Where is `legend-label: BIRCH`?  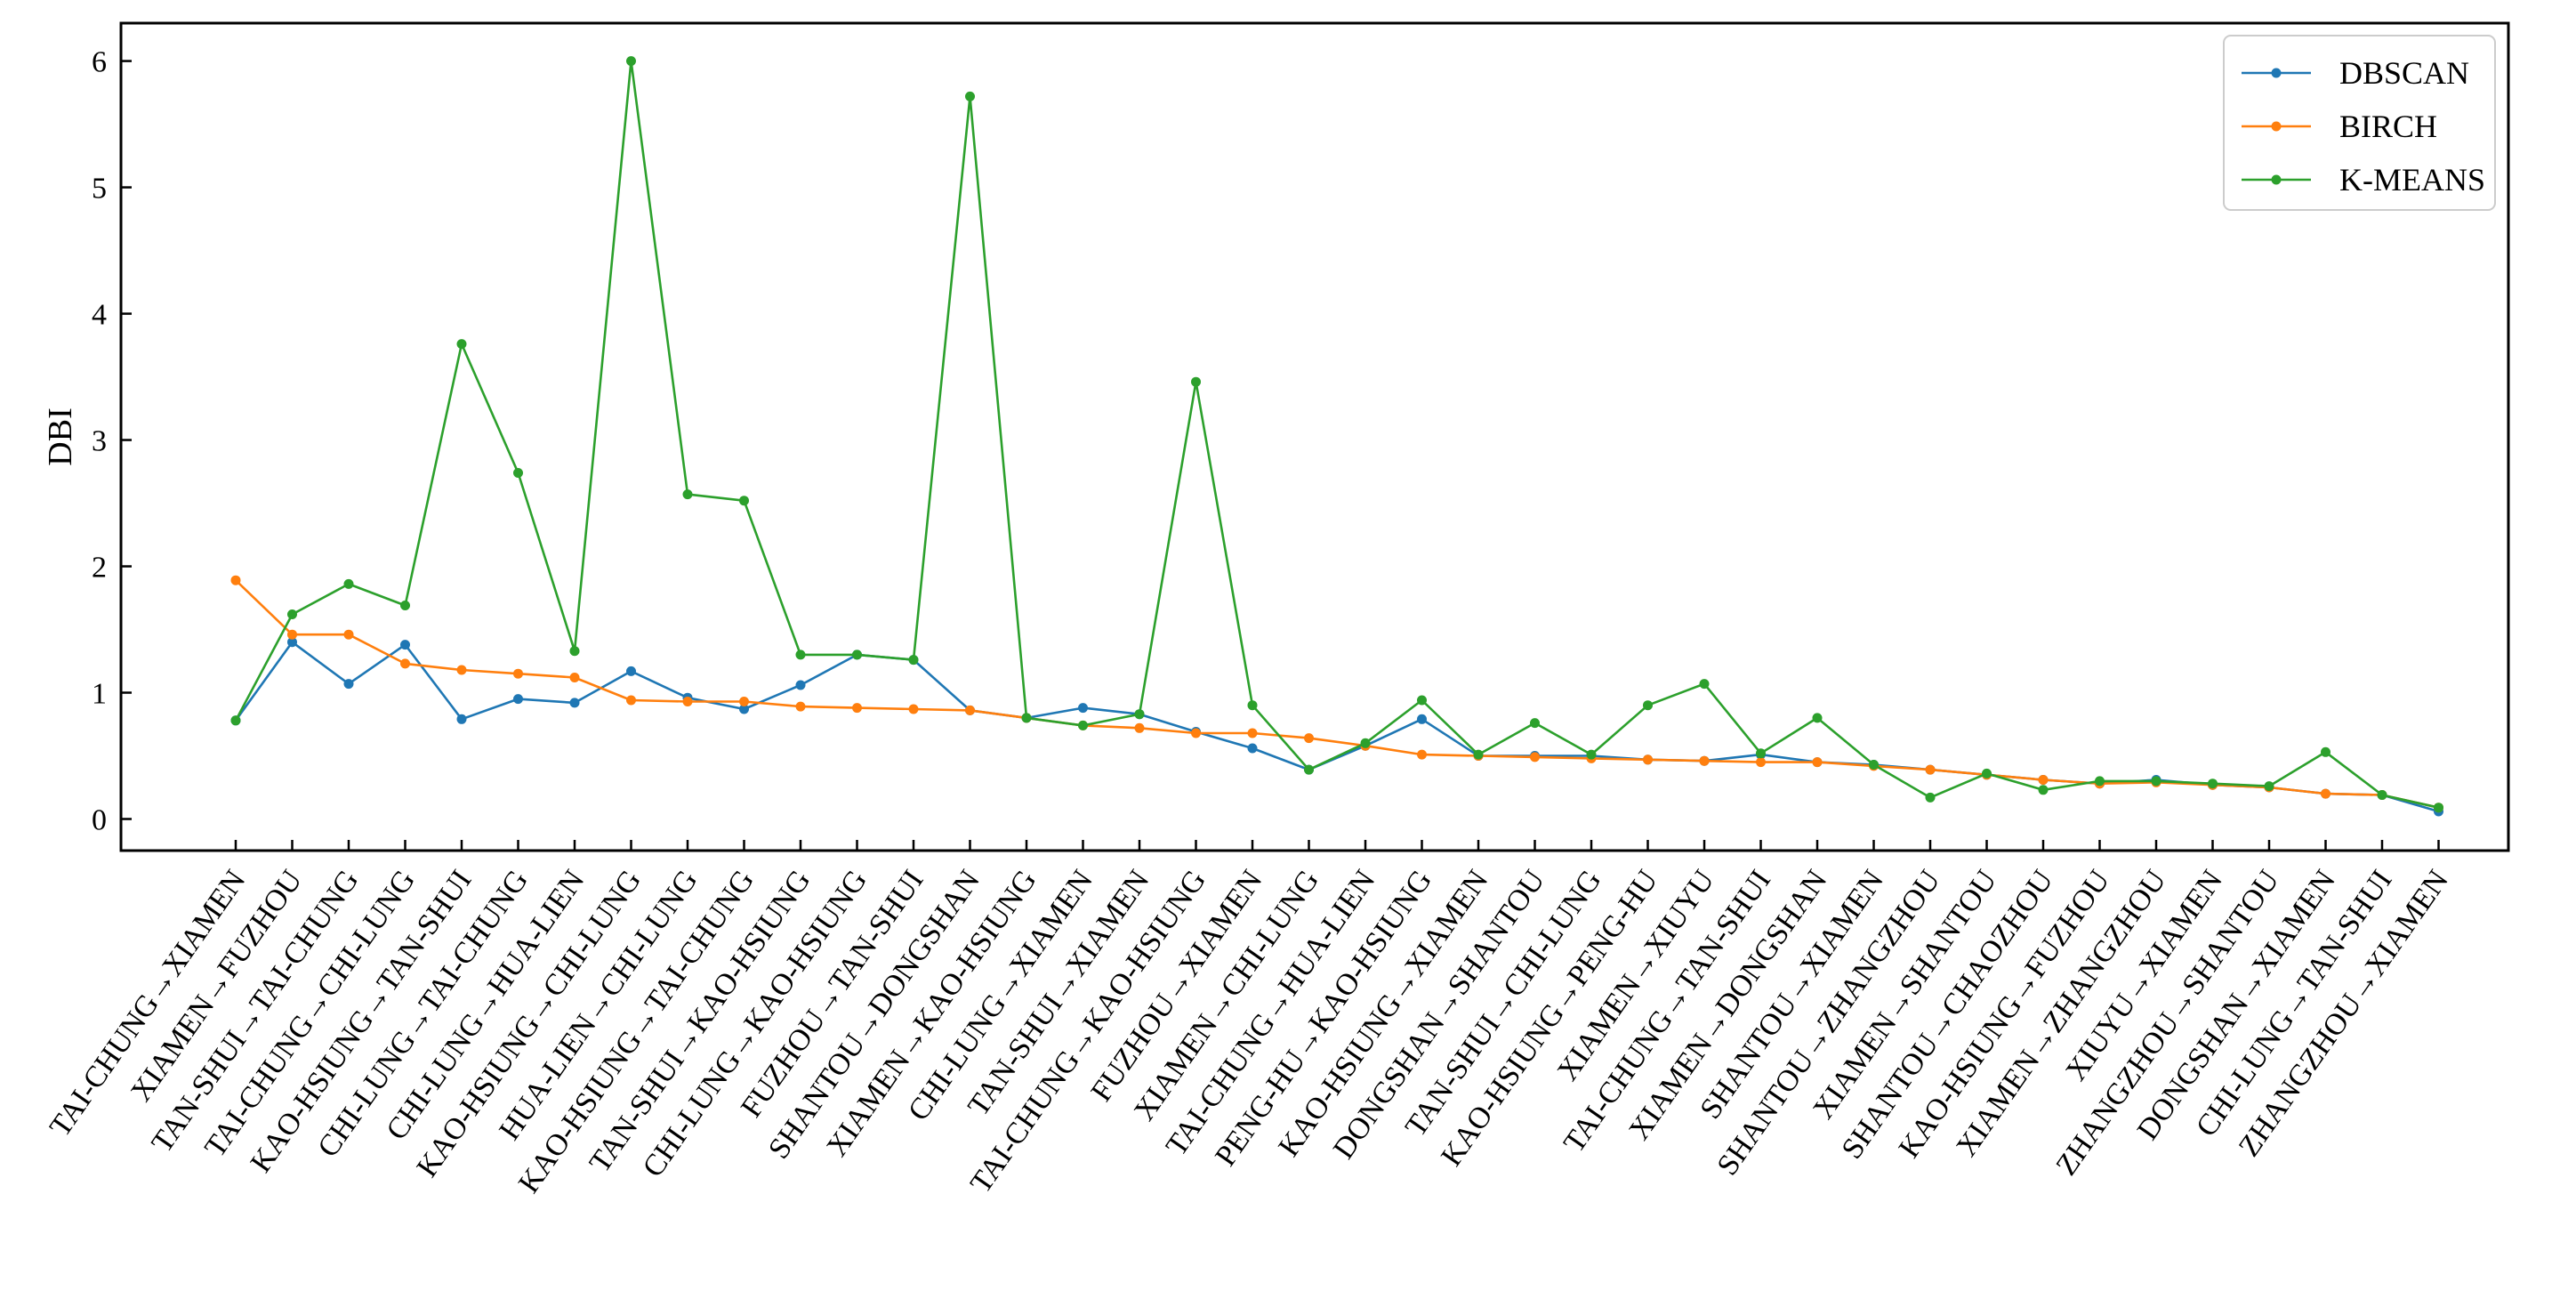
legend-label: BIRCH is located at coordinates (2388, 126).